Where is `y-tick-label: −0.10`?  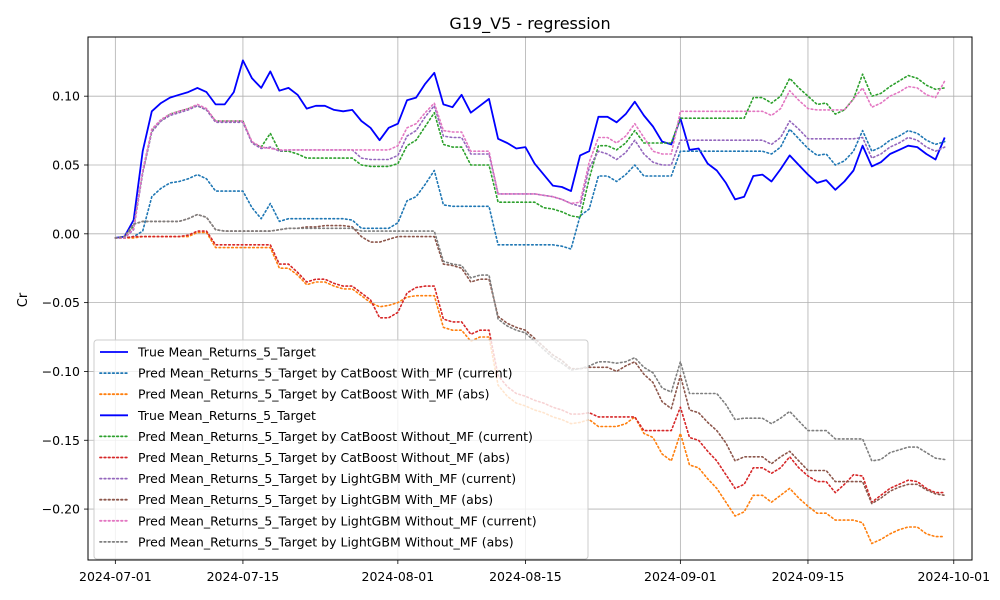 y-tick-label: −0.10 is located at coordinates (61, 371).